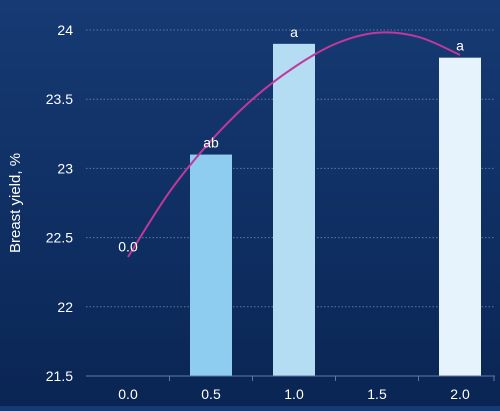 Image resolution: width=500 pixels, height=411 pixels. I want to click on y-tick-label: 24, so click(65, 30).